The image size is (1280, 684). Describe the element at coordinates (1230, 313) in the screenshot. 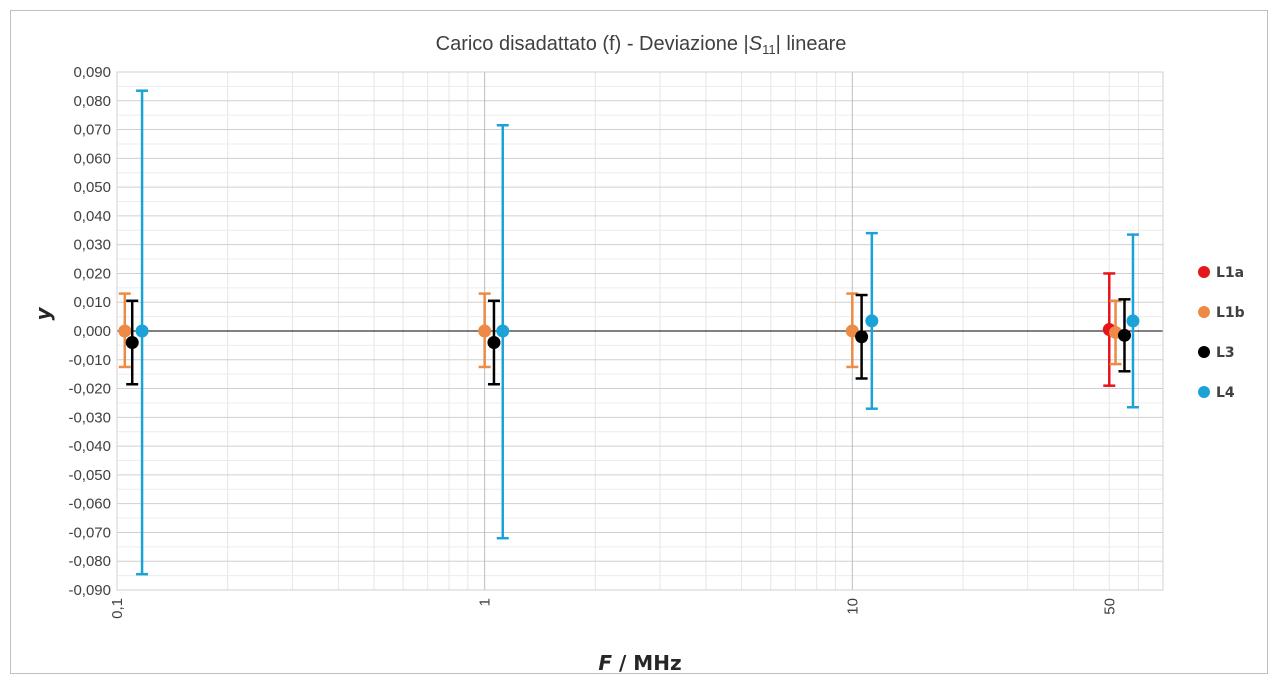

I see `legend-label: L1b` at that location.